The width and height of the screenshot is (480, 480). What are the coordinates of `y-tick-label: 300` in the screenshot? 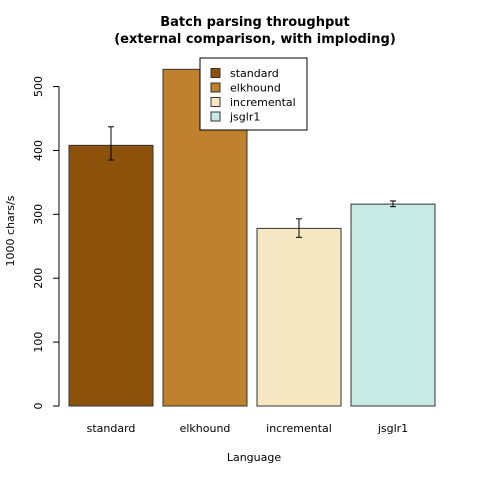 It's located at (38, 214).